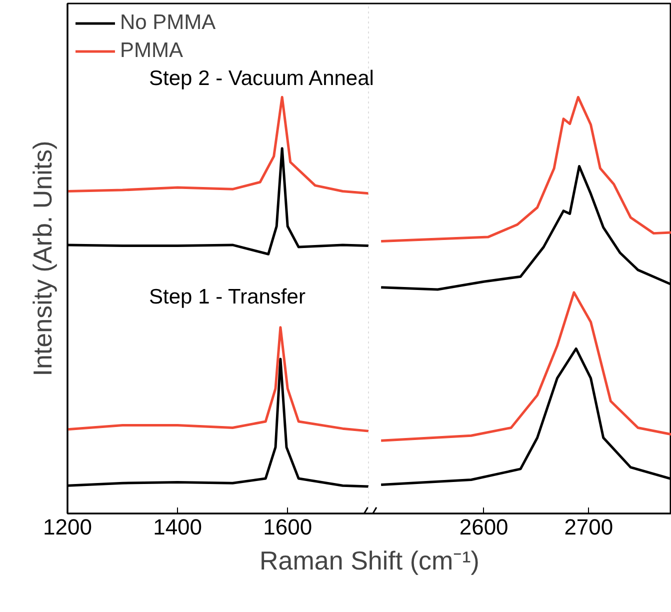 The height and width of the screenshot is (612, 671). I want to click on y-axis-title: Intensity (Arb. Units), so click(43, 258).